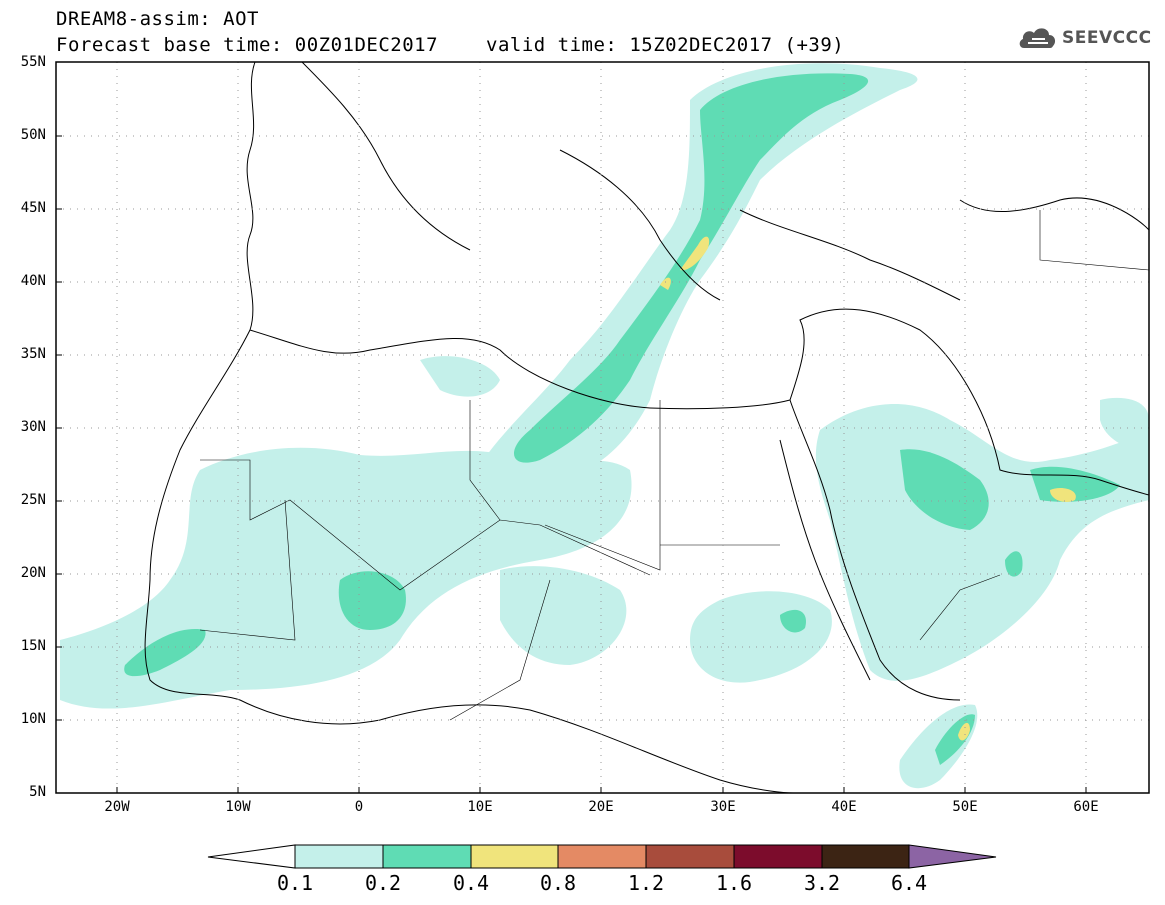 This screenshot has height=905, width=1165. I want to click on seevccc-logo: SEEVCCC, so click(1085, 38).